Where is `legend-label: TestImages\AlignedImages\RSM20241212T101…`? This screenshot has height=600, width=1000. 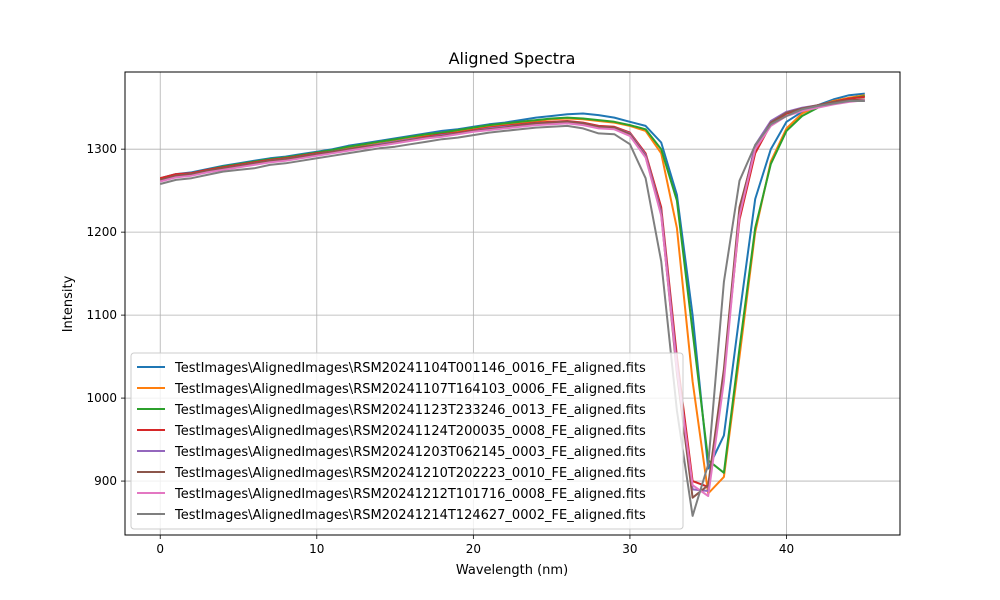 legend-label: TestImages\AlignedImages\RSM20241212T101… is located at coordinates (410, 494).